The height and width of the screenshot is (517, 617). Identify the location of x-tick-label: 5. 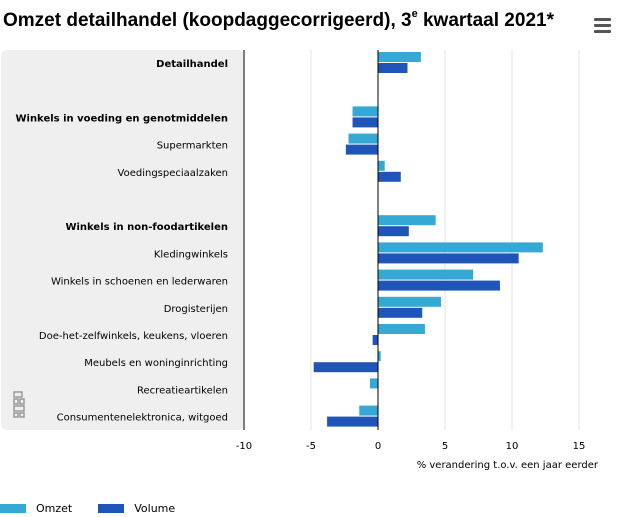
(445, 446).